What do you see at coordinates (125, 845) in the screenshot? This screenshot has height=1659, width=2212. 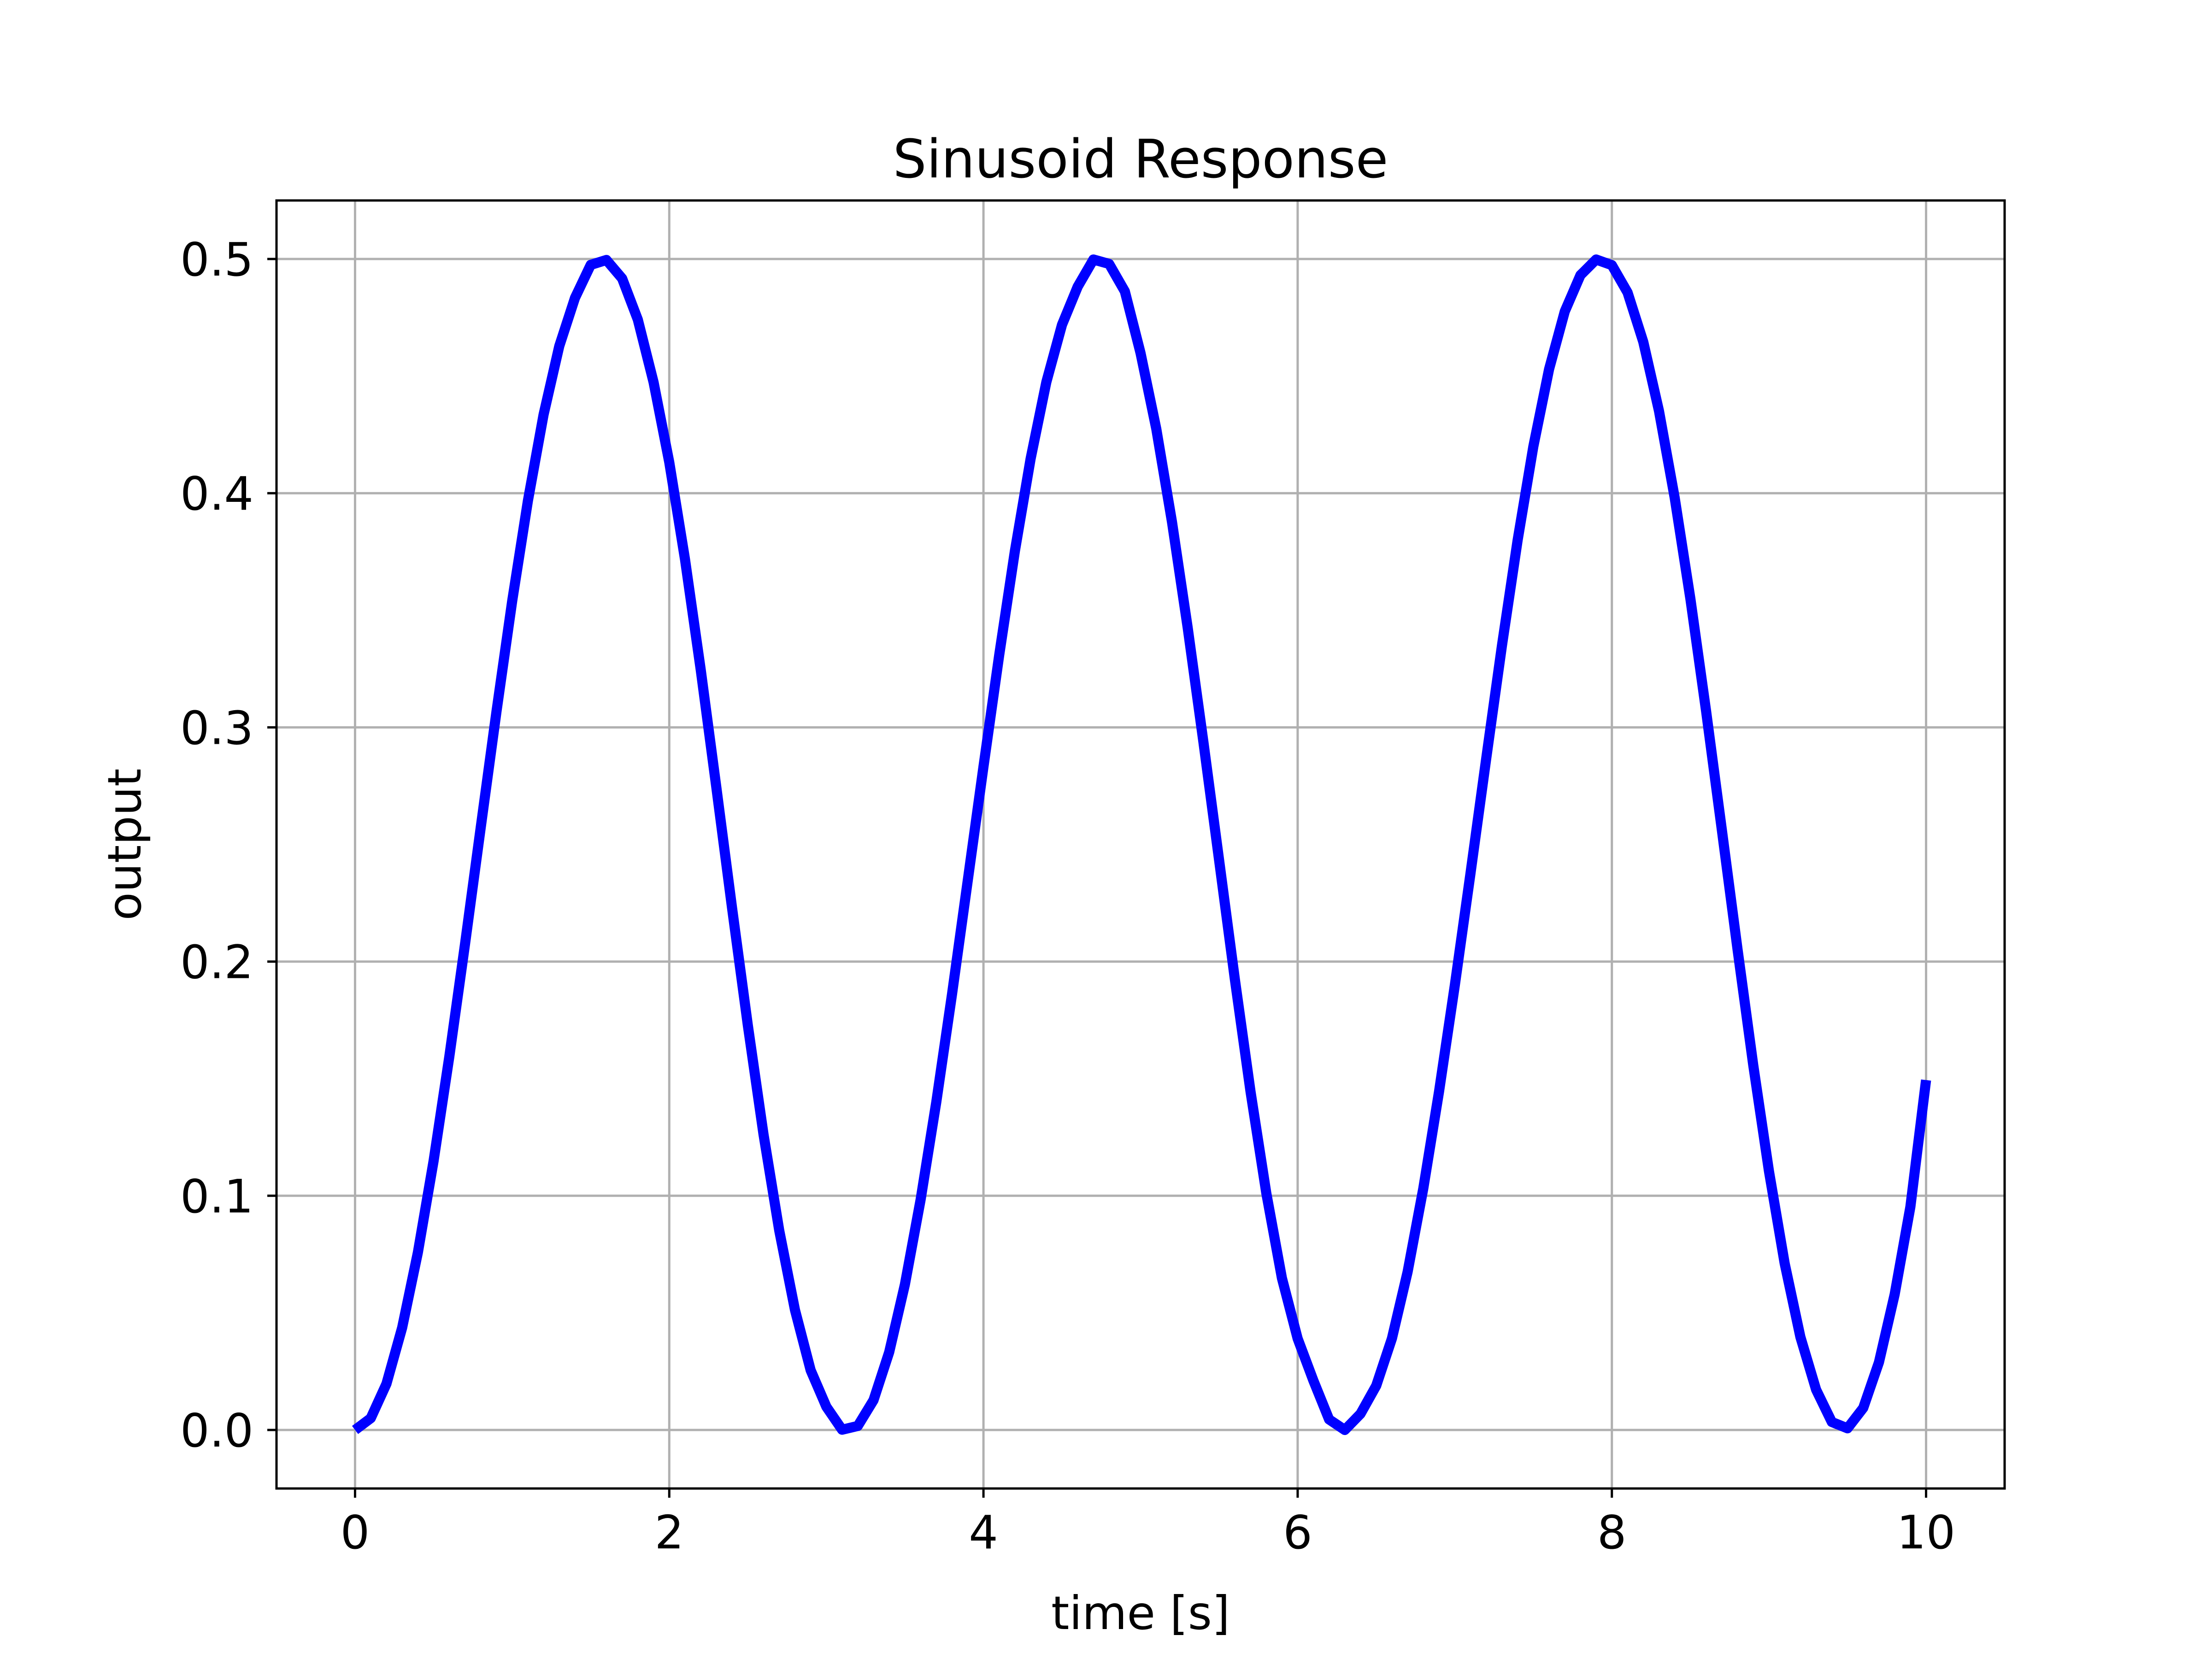 I see `y-axis-label: output` at bounding box center [125, 845].